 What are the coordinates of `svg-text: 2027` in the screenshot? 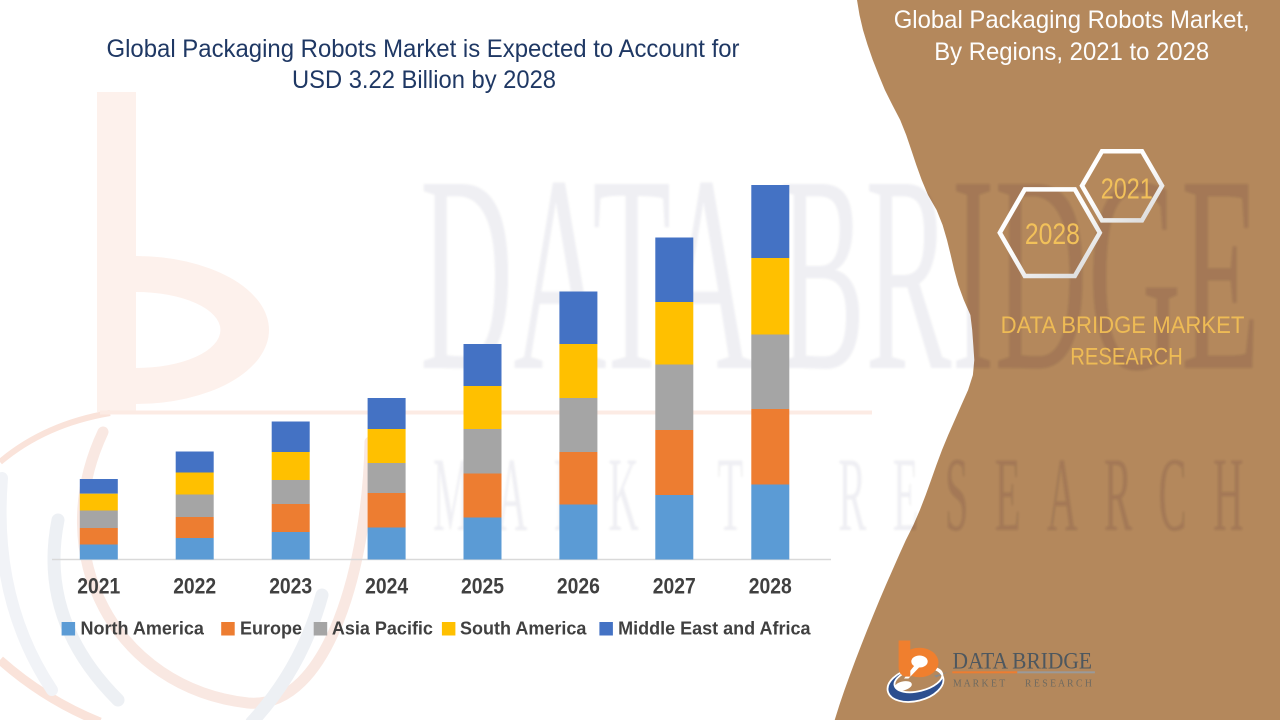 It's located at (674, 586).